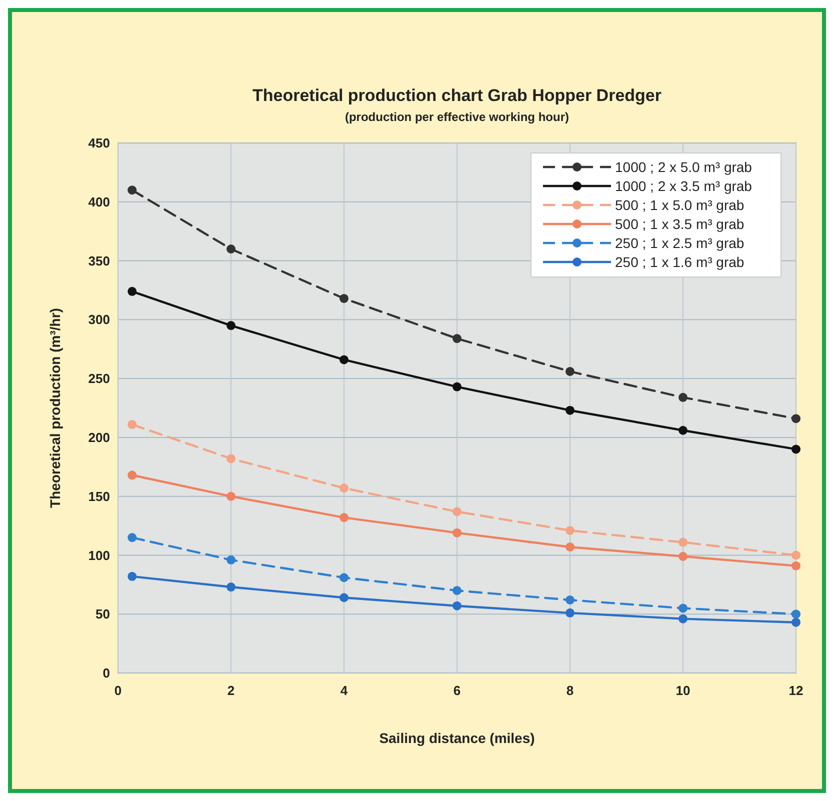  I want to click on legend-label: 1000 ; 2 x 3.5 m³ grab, so click(683, 186).